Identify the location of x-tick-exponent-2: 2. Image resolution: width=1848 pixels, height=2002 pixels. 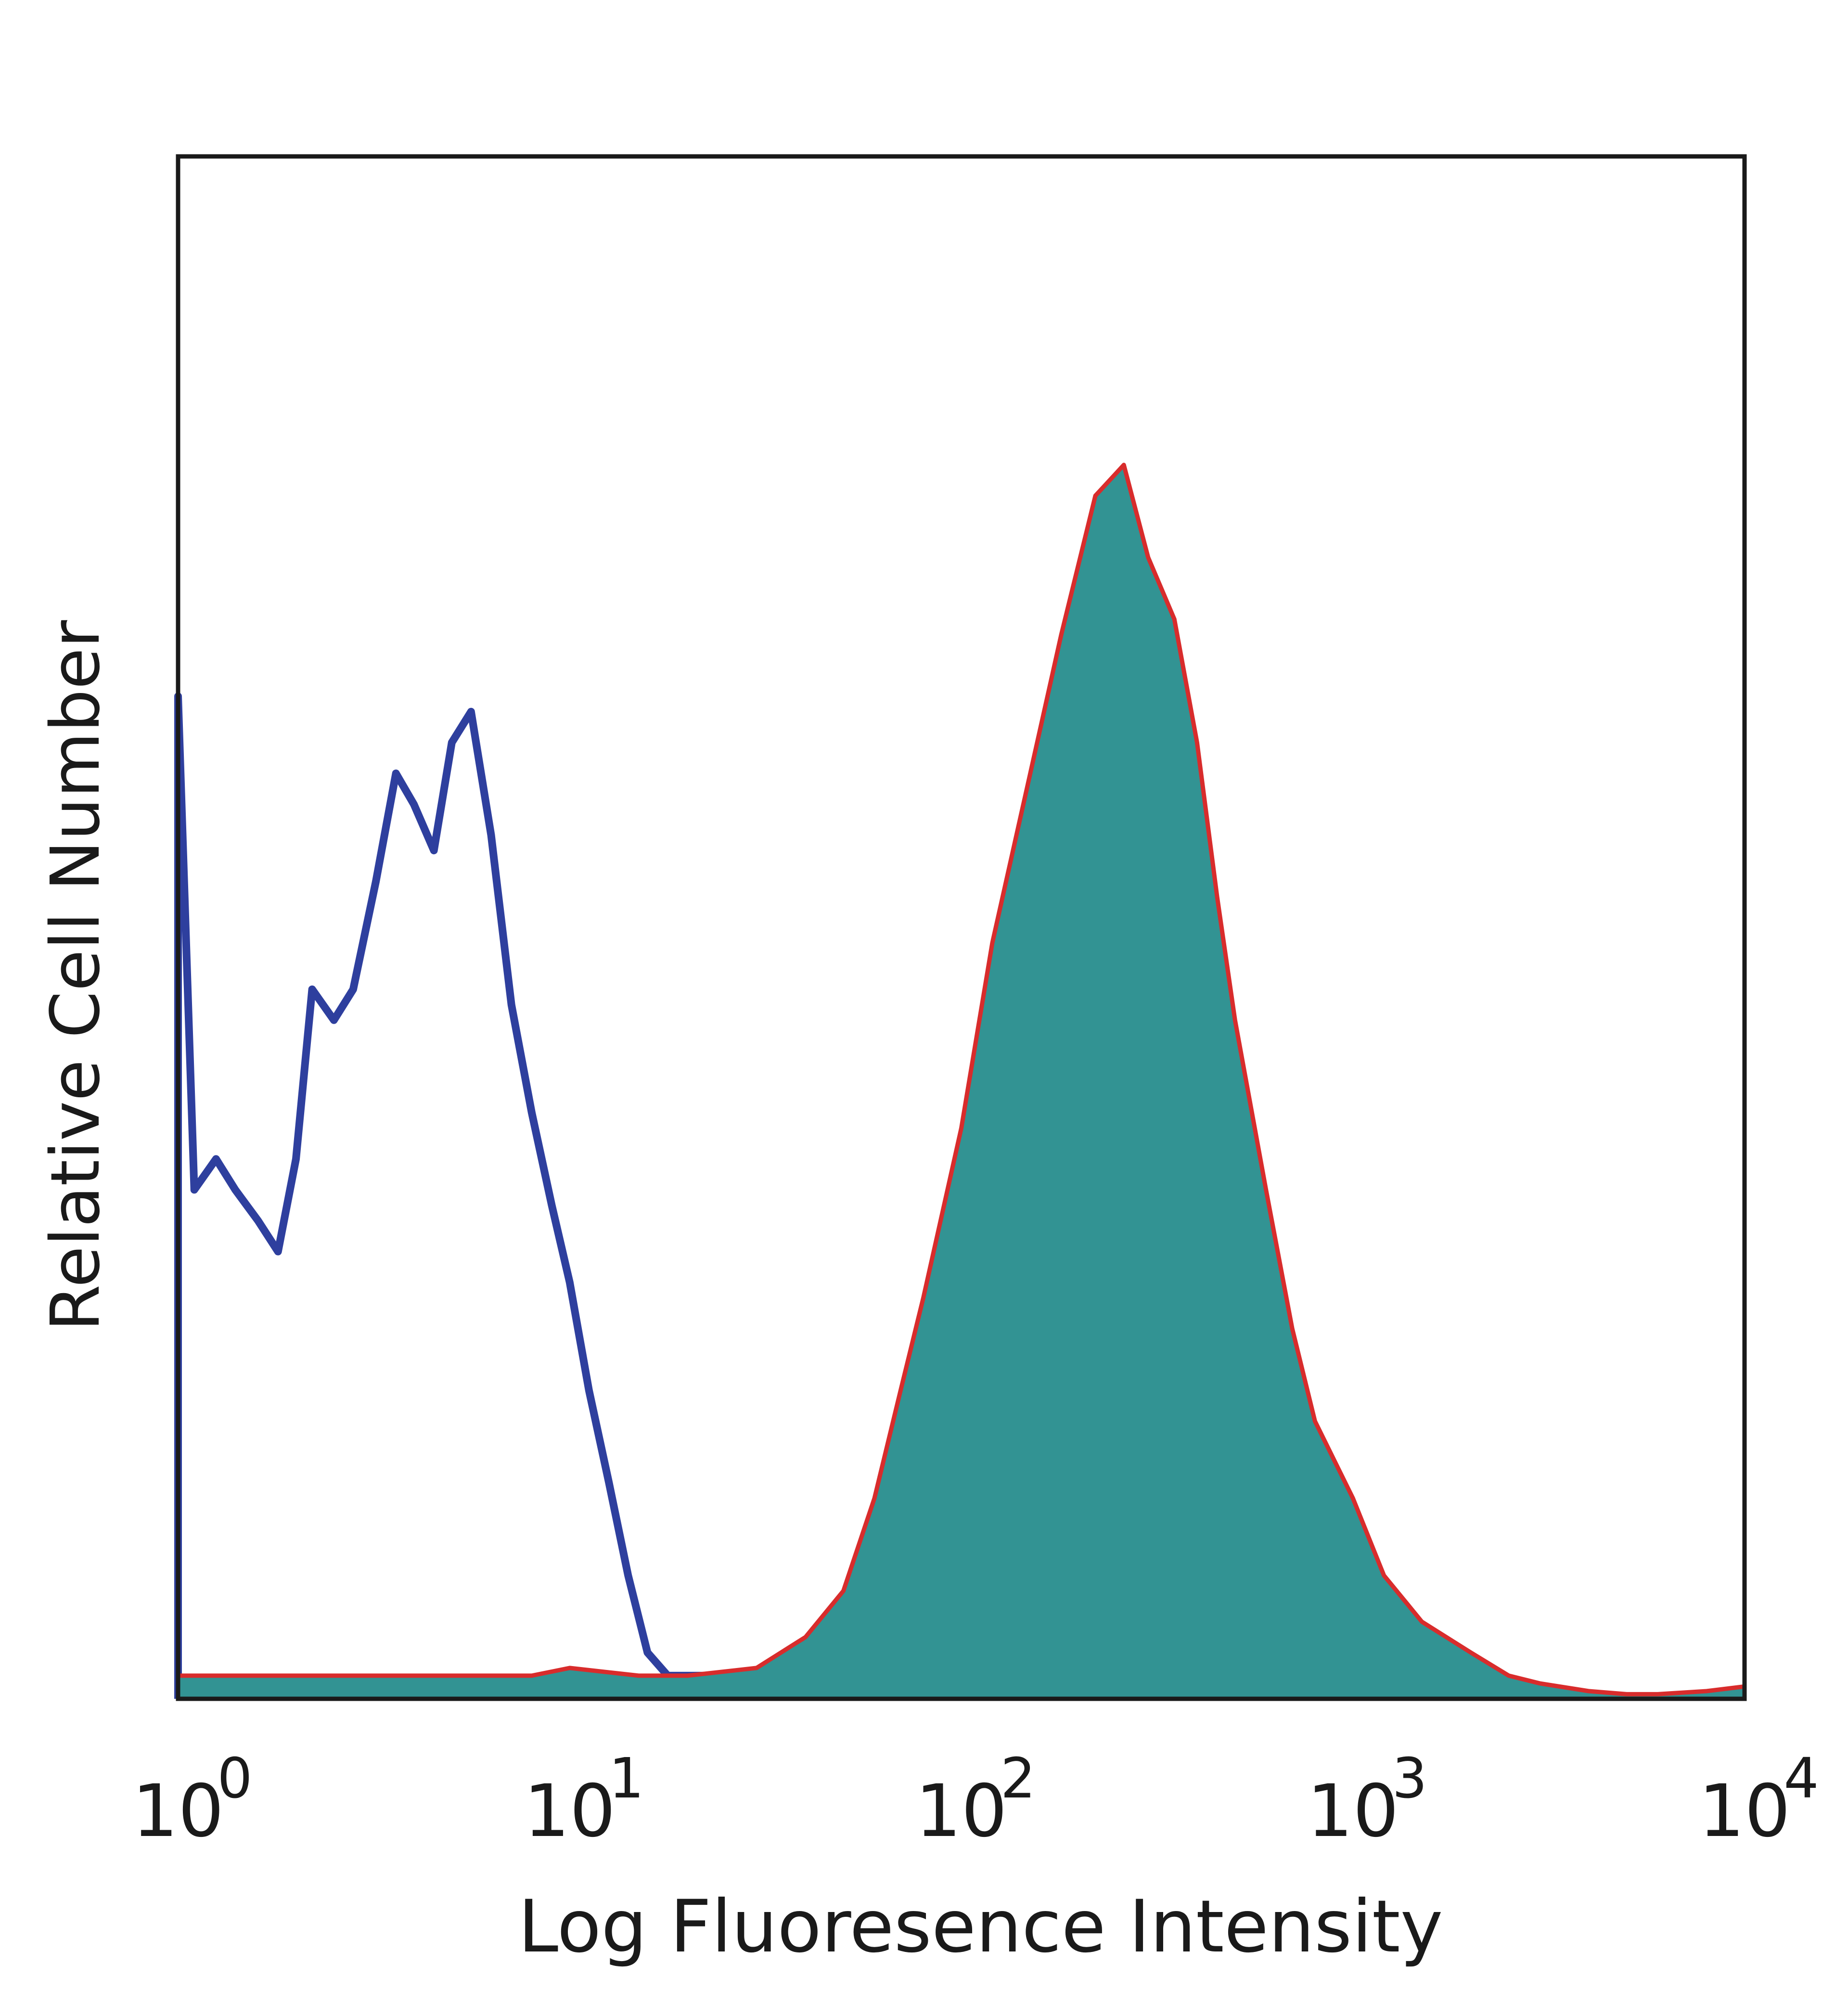
(1018, 1778).